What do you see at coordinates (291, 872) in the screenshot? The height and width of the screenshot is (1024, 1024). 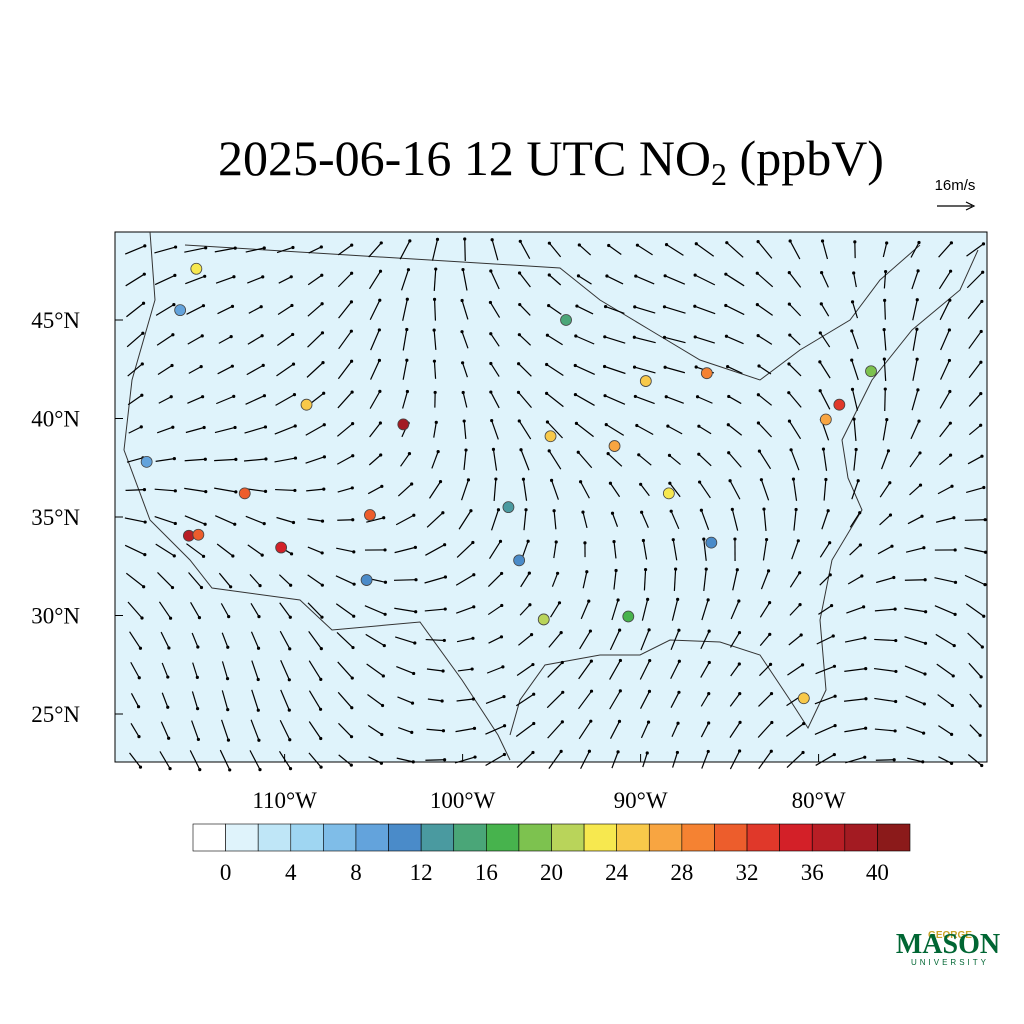 I see `colorbar-label: 4` at bounding box center [291, 872].